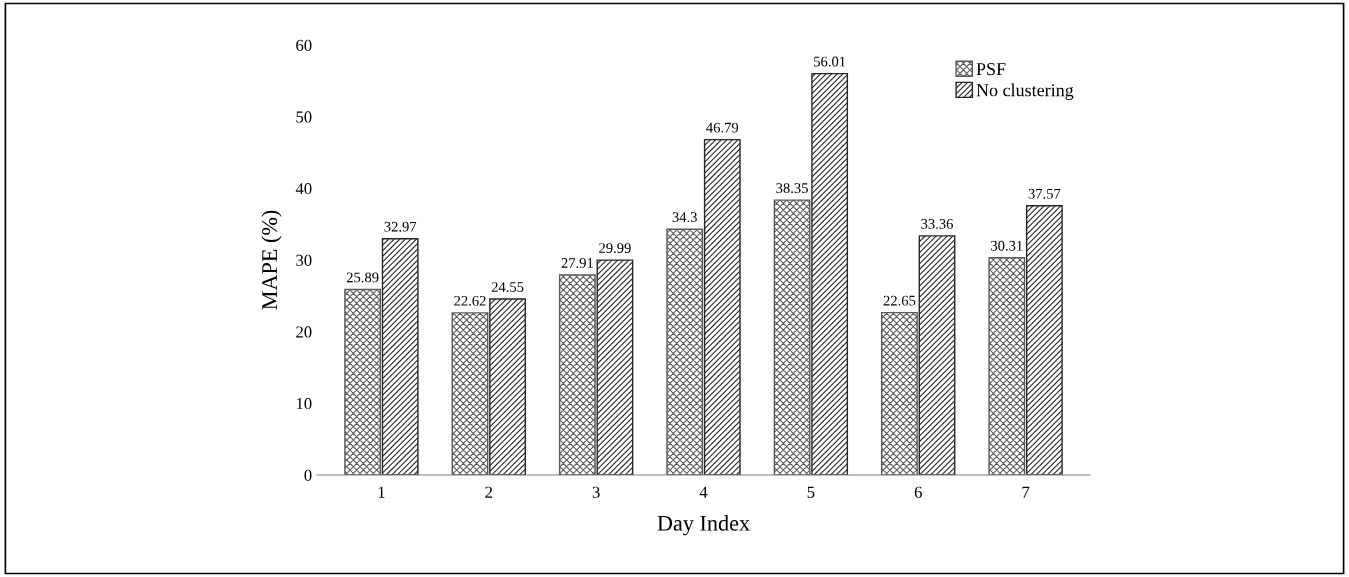 The image size is (1349, 577). What do you see at coordinates (304, 260) in the screenshot?
I see `y-tick-label: 30` at bounding box center [304, 260].